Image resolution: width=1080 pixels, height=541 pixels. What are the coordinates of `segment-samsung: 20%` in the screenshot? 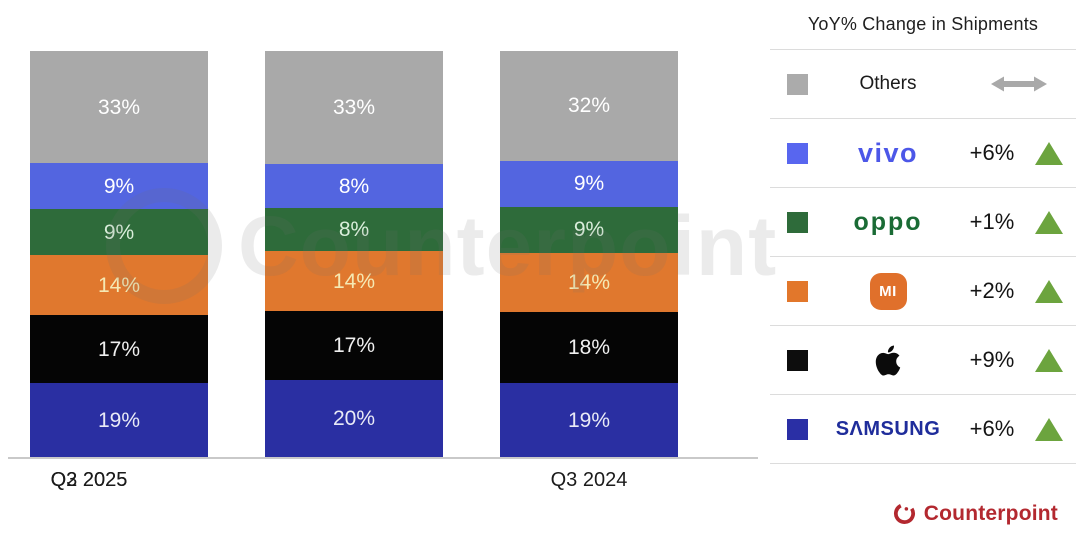 It's located at (354, 419).